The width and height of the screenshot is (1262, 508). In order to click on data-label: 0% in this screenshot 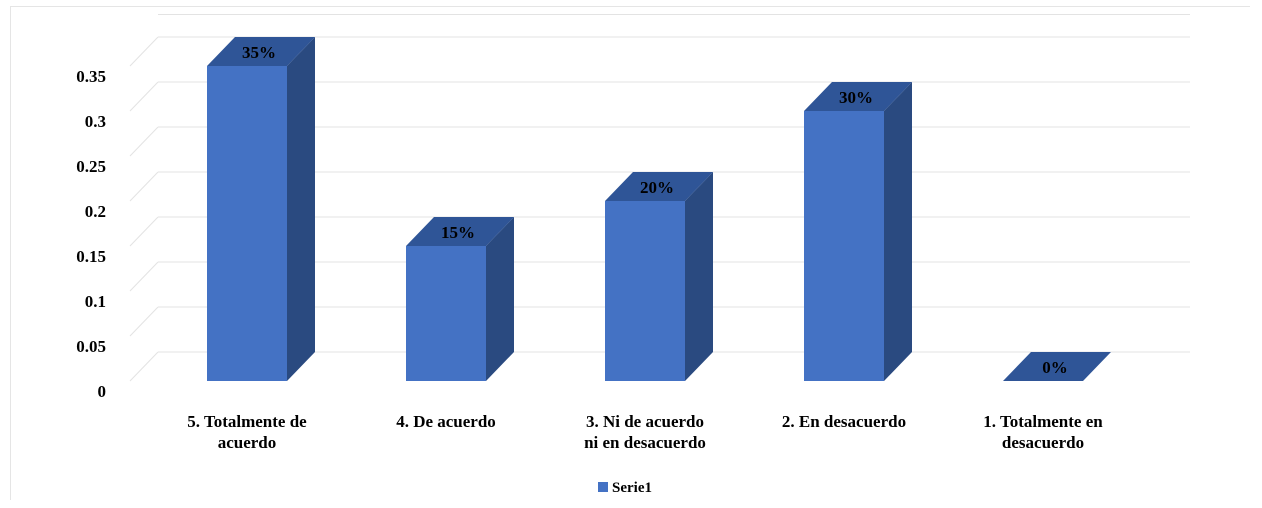, I will do `click(1055, 367)`.